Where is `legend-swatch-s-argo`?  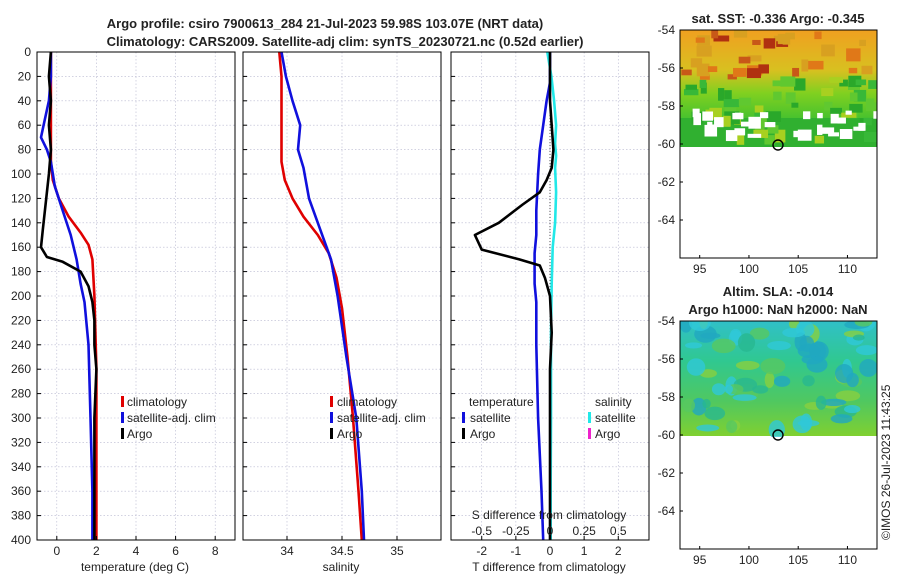
legend-swatch-s-argo is located at coordinates (589, 433).